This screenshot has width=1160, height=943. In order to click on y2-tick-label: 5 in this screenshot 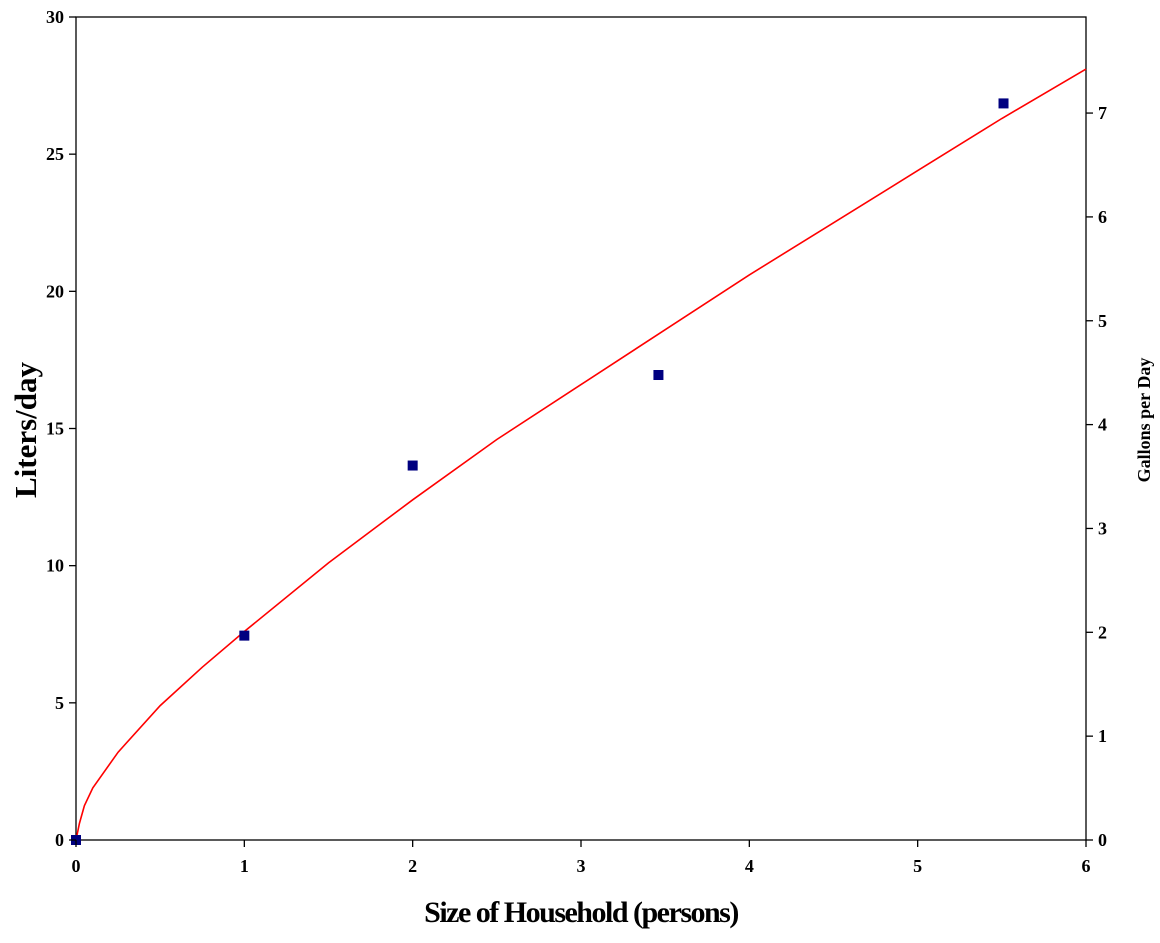, I will do `click(1102, 321)`.